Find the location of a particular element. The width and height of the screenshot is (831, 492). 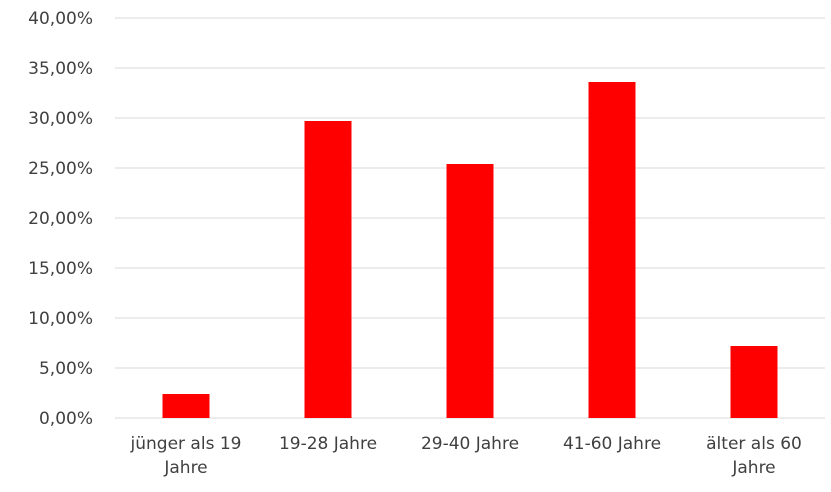

y-tick-label: 5,00% is located at coordinates (66, 369).